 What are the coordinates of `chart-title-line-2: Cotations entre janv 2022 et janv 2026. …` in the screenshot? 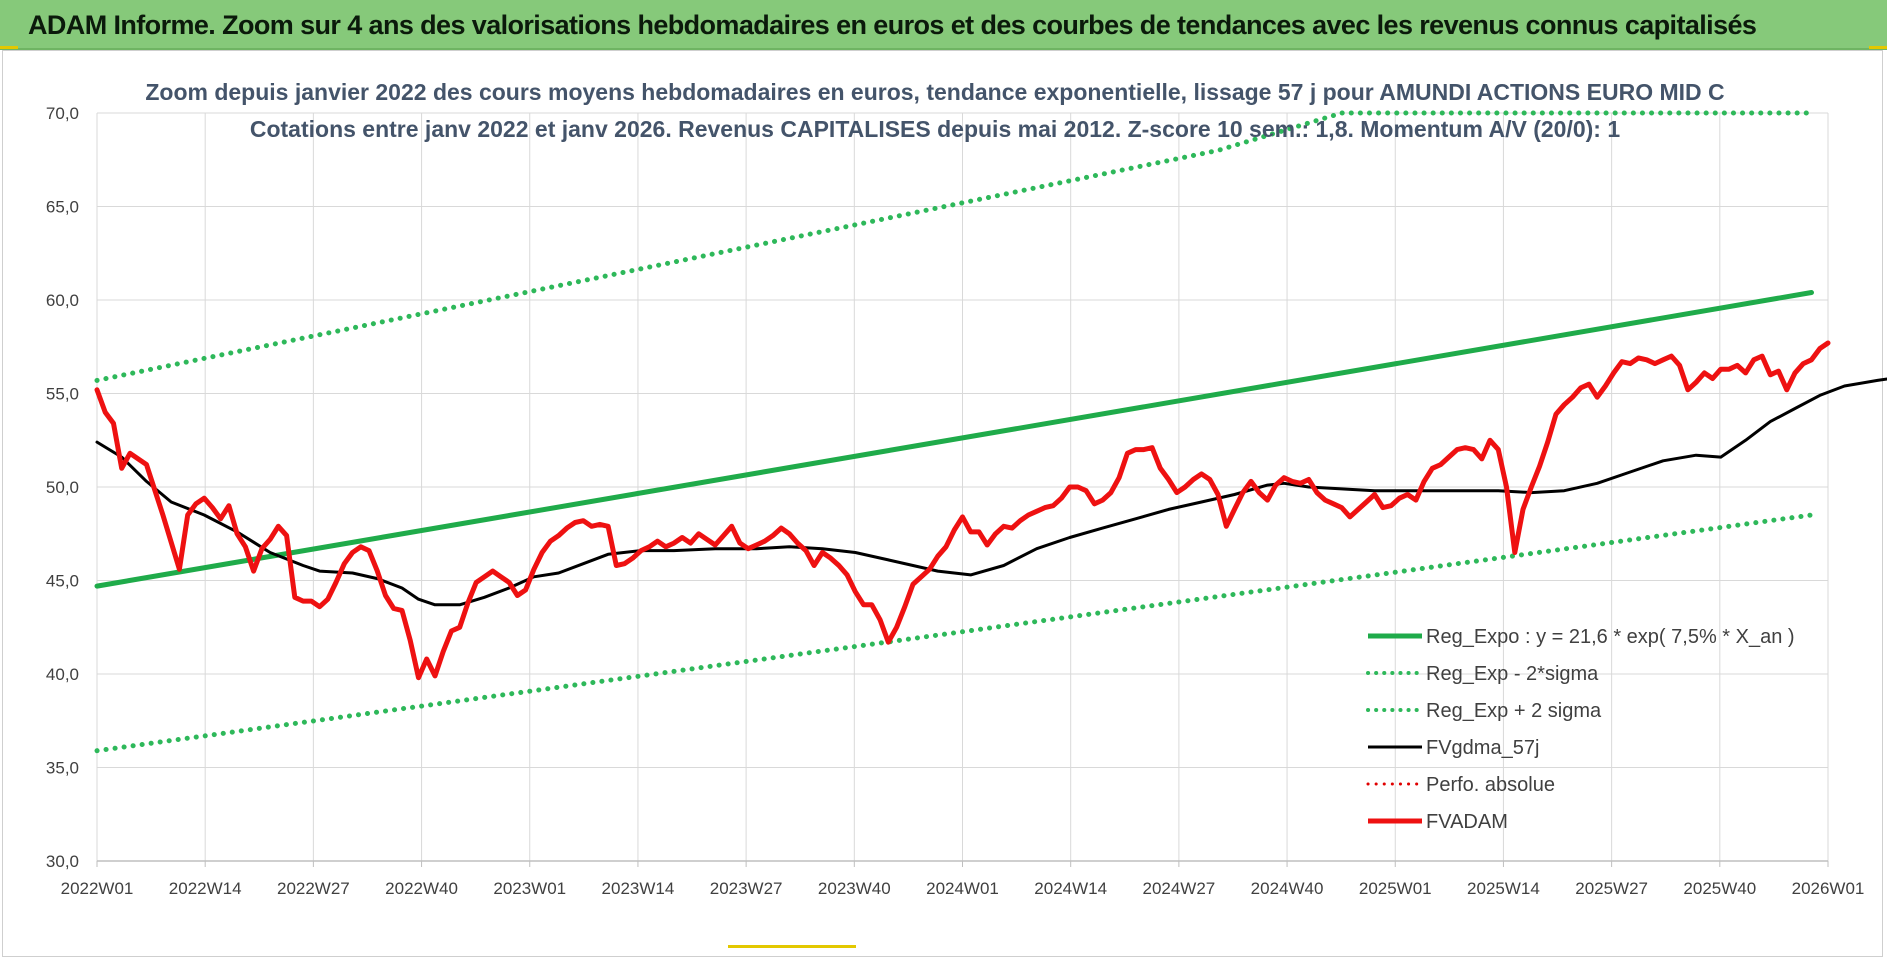 It's located at (935, 129).